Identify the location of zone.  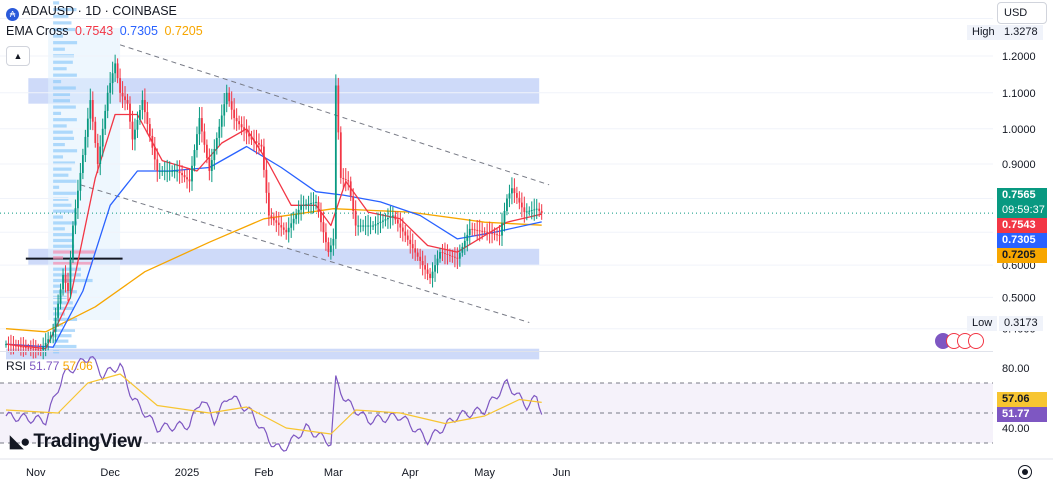
(273, 354).